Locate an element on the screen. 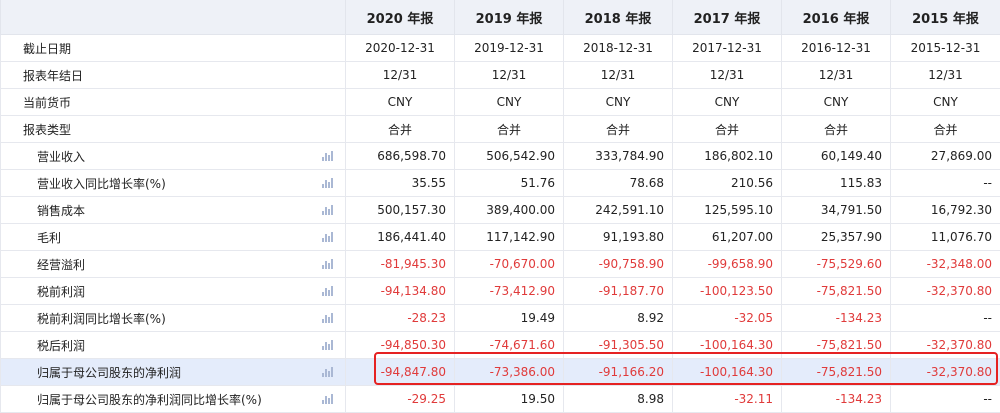 This screenshot has height=413, width=1000. row-label-cell: 经营溢利 is located at coordinates (173, 264).